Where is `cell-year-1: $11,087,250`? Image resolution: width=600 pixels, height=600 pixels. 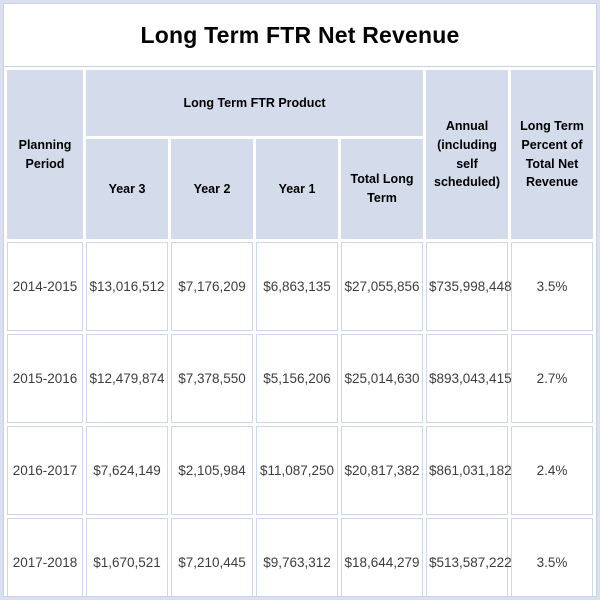 cell-year-1: $11,087,250 is located at coordinates (297, 470).